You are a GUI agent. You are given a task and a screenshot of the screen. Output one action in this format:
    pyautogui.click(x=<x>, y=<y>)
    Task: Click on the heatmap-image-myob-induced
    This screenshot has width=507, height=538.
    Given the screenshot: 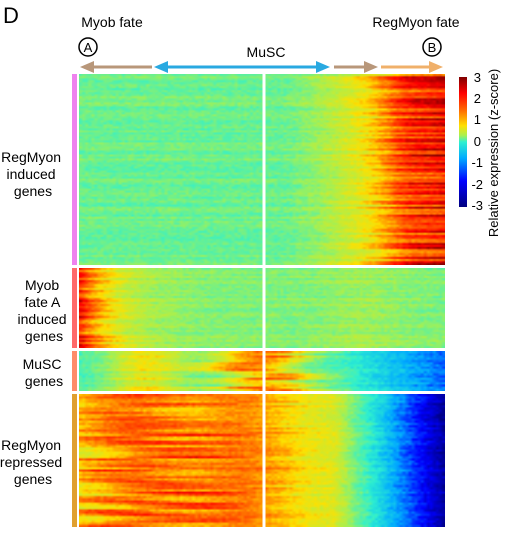 What is the action you would take?
    pyautogui.click(x=262, y=308)
    